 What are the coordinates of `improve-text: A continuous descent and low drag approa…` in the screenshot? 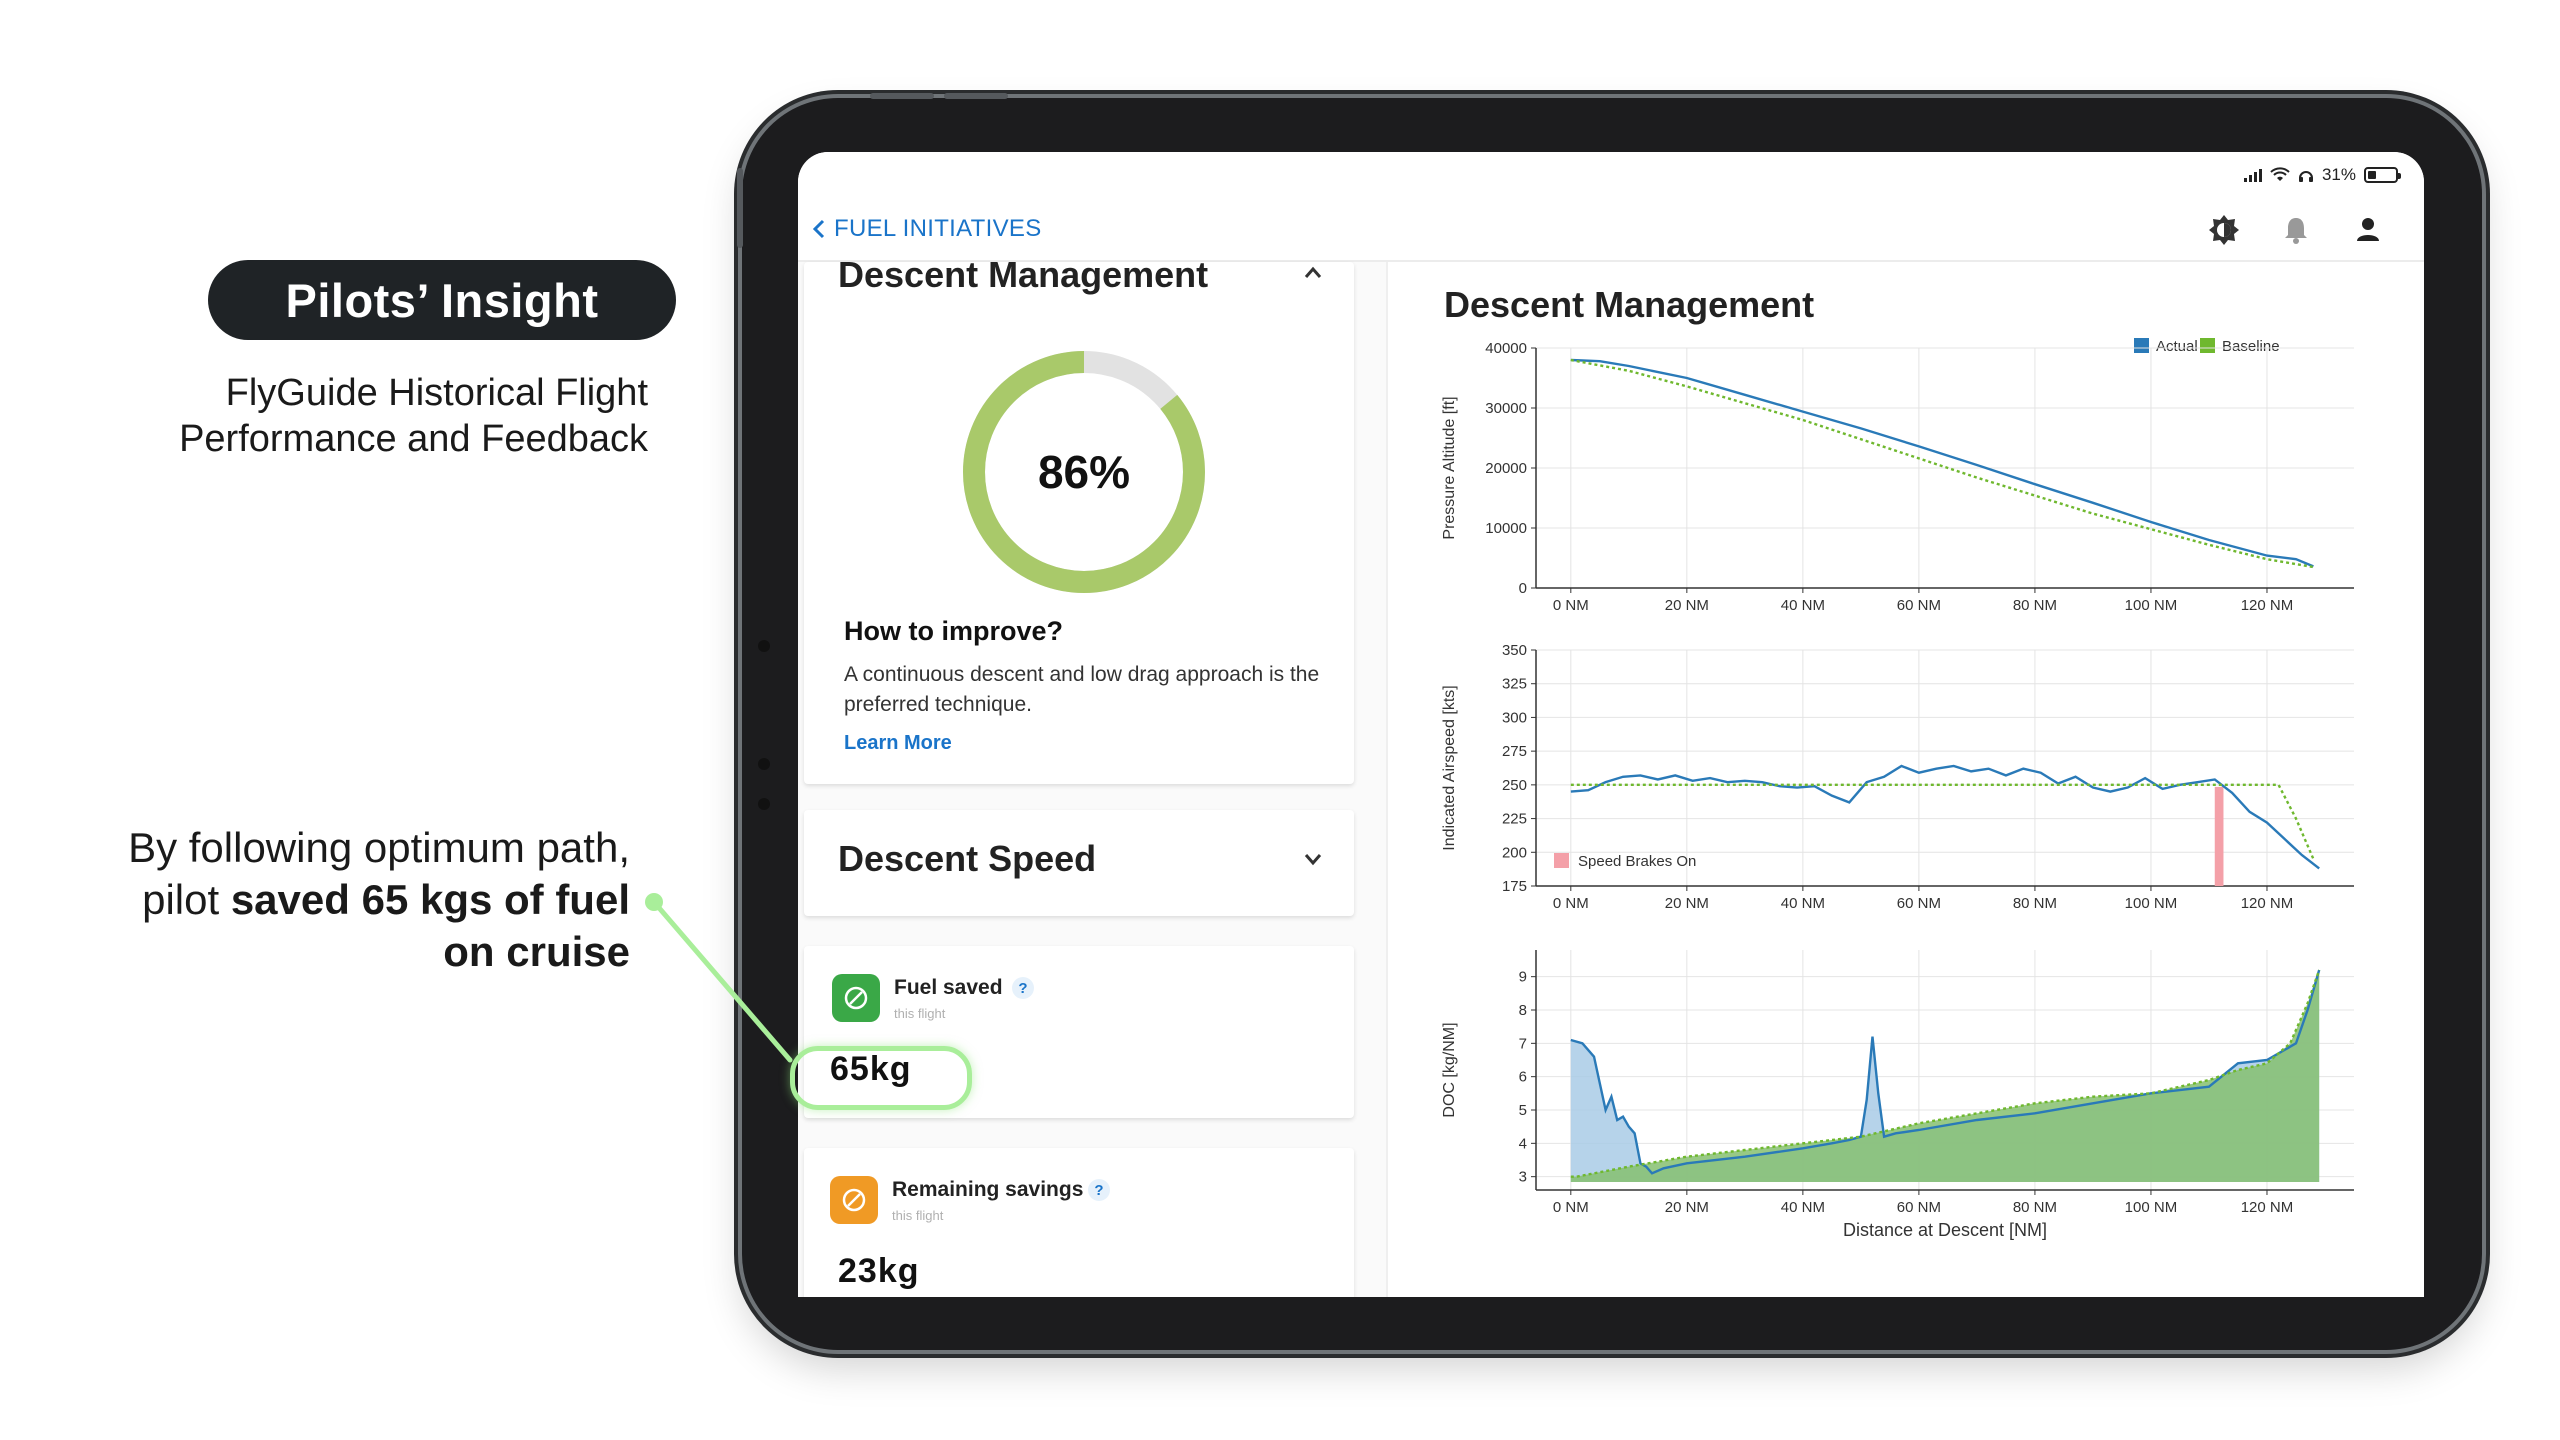 It's located at (1082, 689).